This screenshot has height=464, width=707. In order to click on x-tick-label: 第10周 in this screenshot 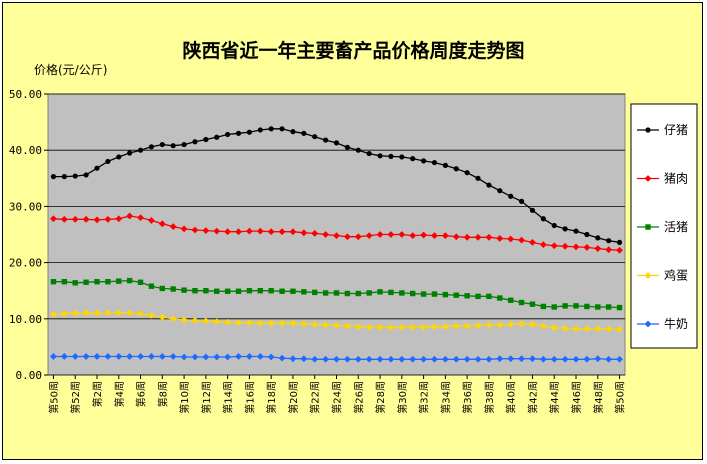, I will do `click(184, 397)`.